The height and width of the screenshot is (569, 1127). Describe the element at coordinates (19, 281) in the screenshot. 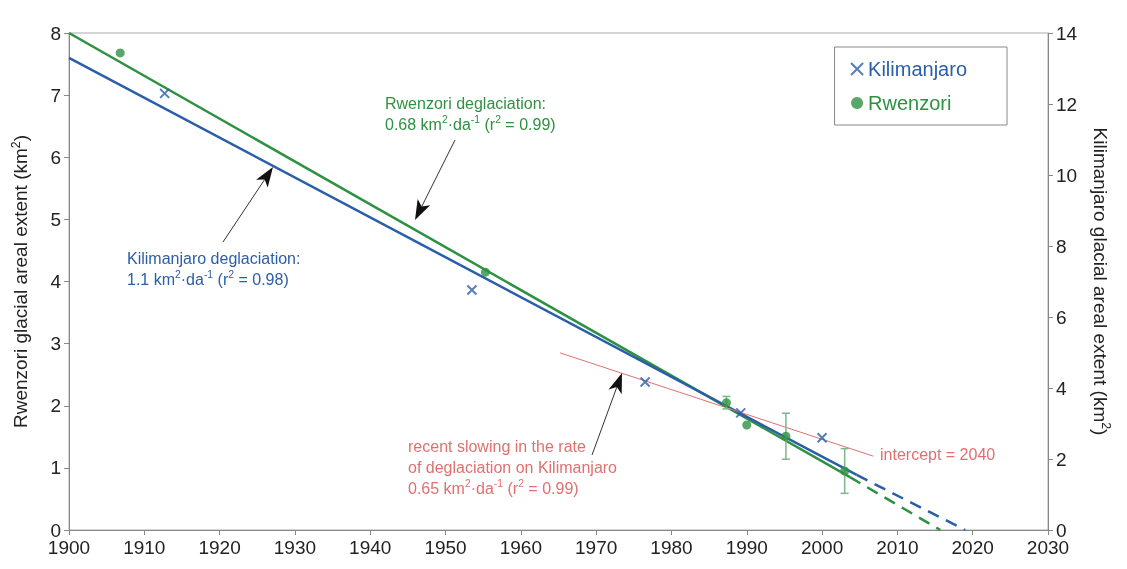

I see `y-axis-title: Rwenzori glacial areal extent (km2)` at that location.